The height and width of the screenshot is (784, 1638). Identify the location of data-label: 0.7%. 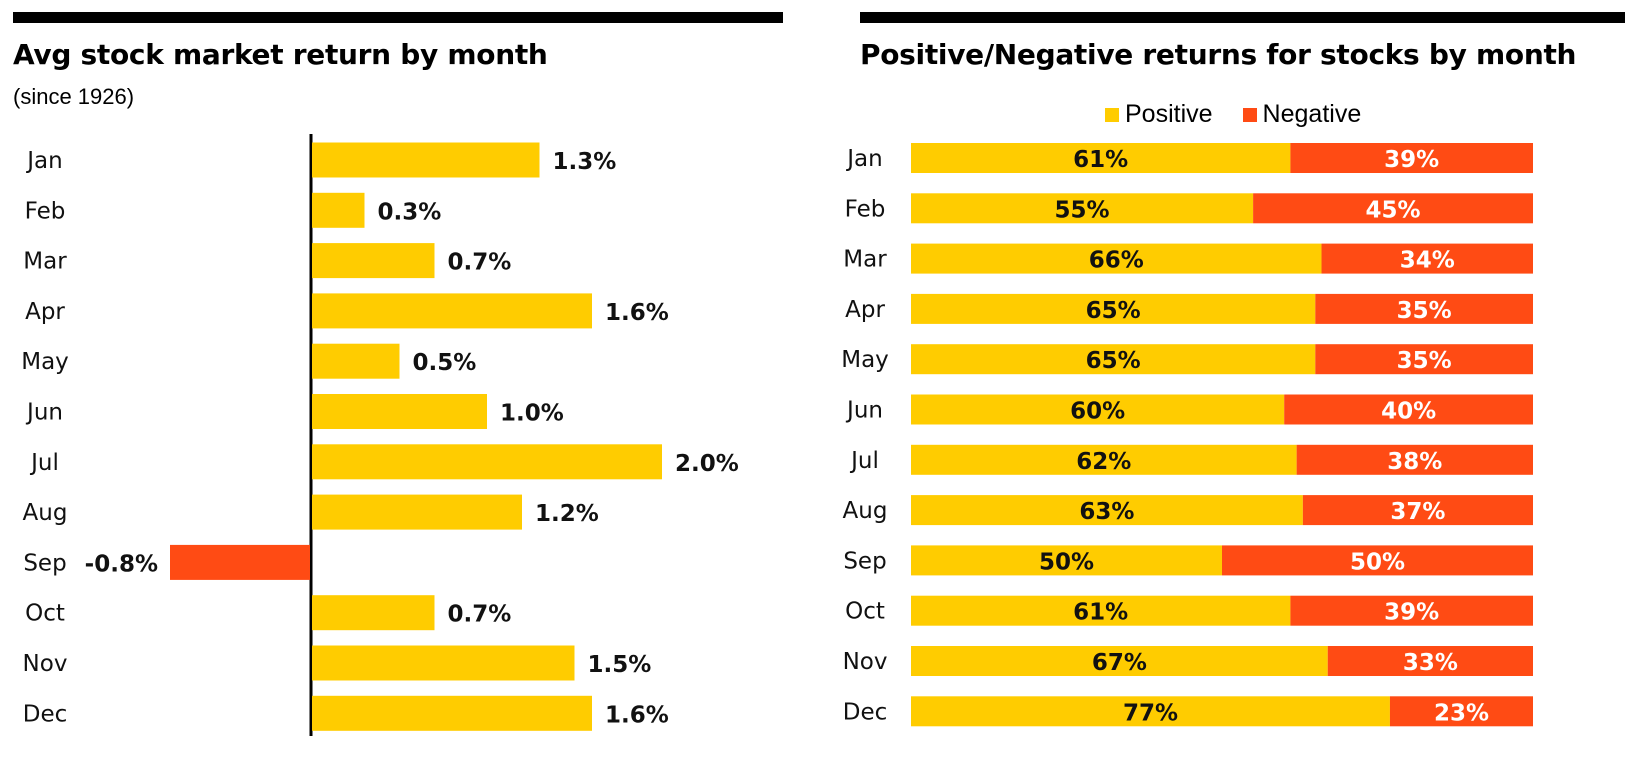
(480, 615).